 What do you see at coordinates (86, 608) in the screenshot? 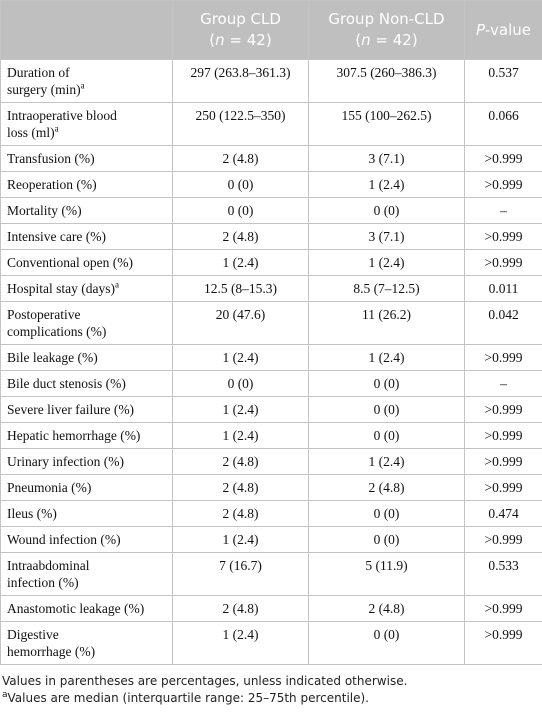
I see `row-label: Anastomotic leakage (%)` at bounding box center [86, 608].